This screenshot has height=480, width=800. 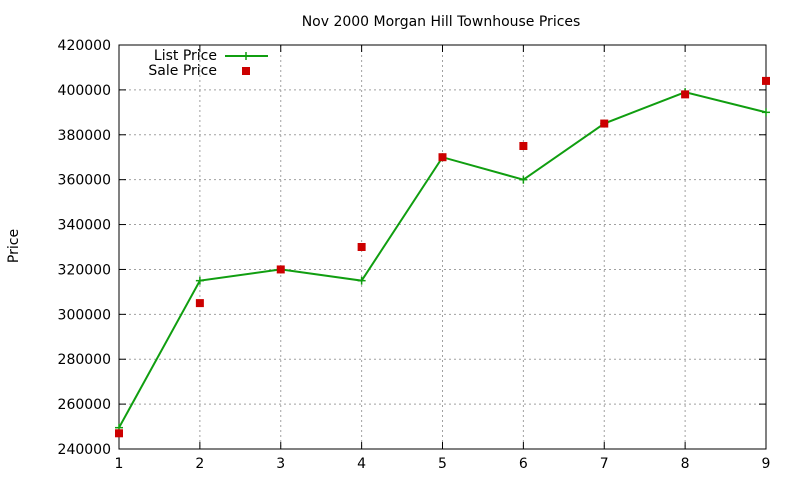 What do you see at coordinates (84, 315) in the screenshot?
I see `y-tick-label: 300000` at bounding box center [84, 315].